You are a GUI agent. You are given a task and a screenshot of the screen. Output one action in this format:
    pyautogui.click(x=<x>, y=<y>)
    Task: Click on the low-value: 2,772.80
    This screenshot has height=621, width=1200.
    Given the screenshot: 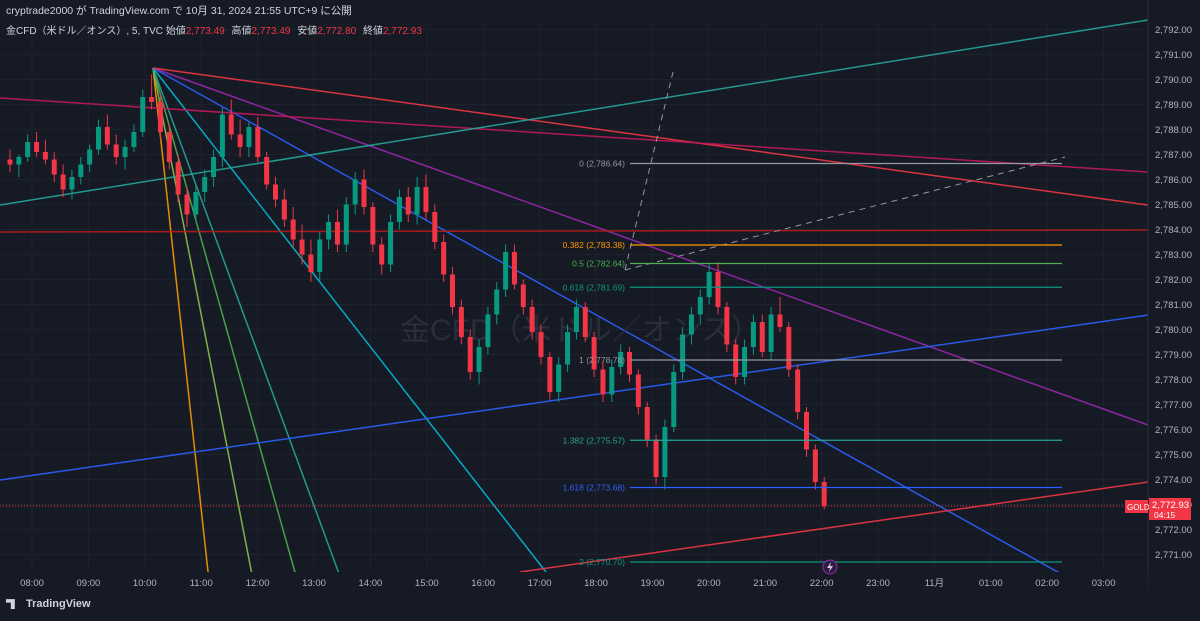 What is the action you would take?
    pyautogui.click(x=337, y=31)
    